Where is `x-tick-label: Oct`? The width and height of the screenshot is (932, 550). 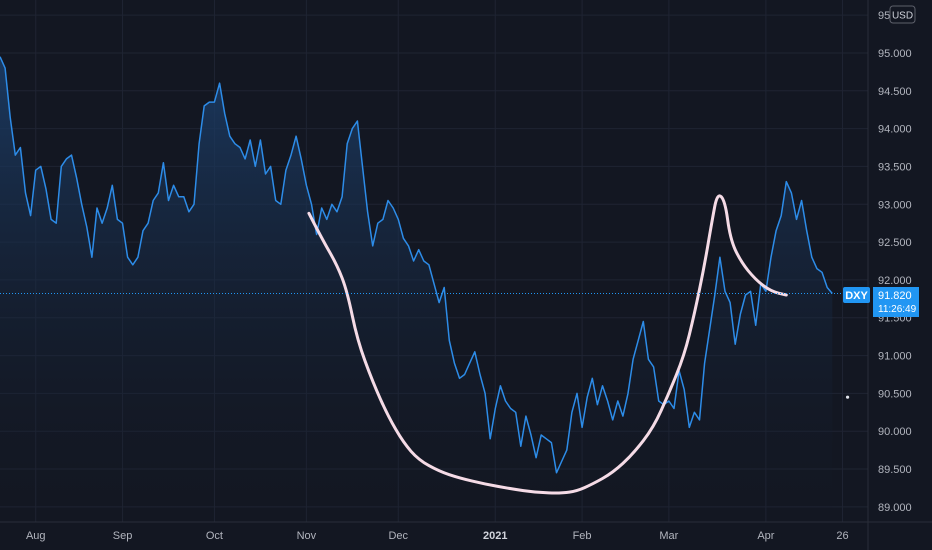
x-tick-label: Oct is located at coordinates (214, 536).